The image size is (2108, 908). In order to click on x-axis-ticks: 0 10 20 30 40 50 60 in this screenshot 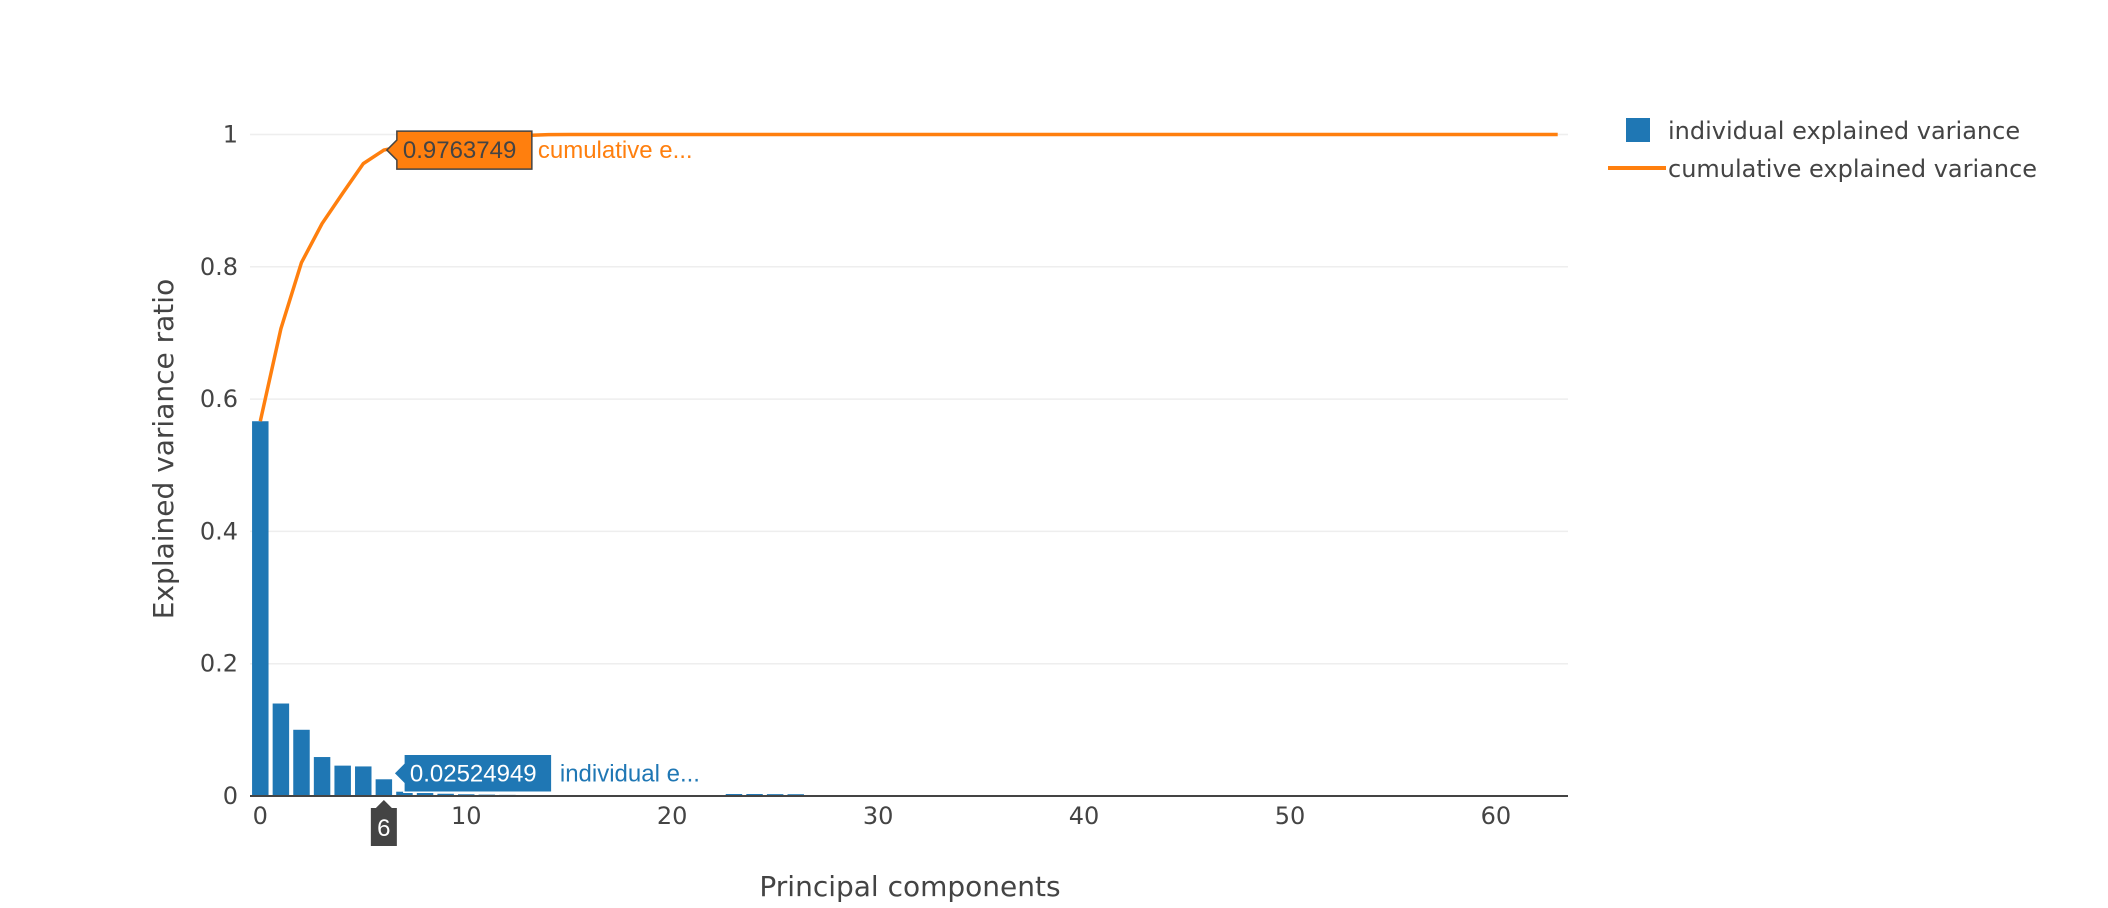, I will do `click(882, 816)`.